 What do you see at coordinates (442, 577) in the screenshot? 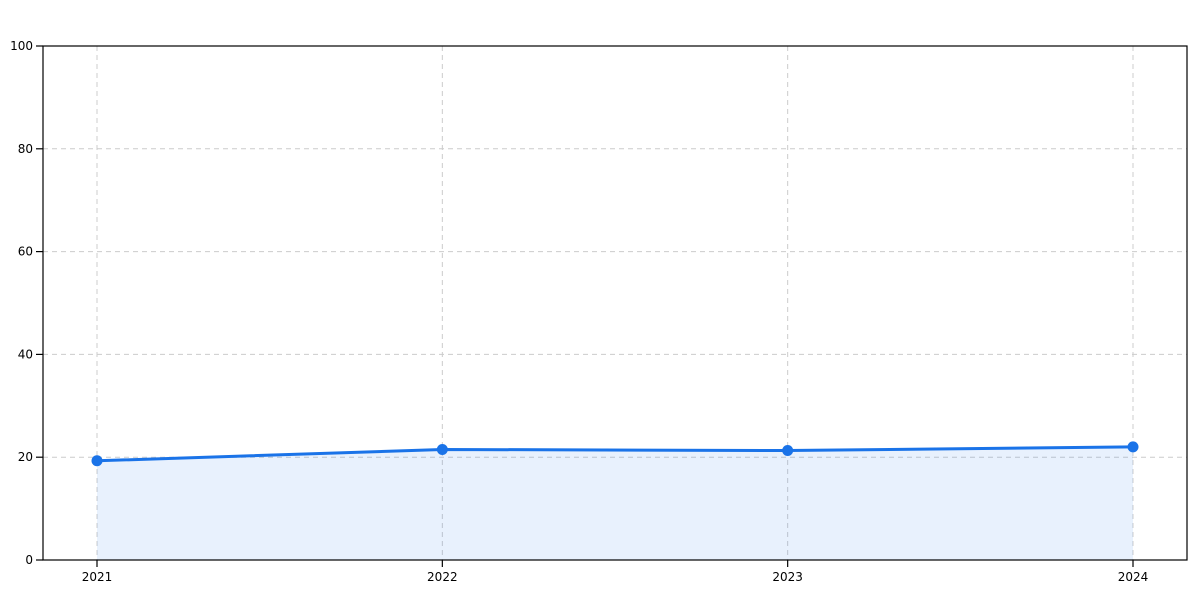
I see `x-tick-label: 2022` at bounding box center [442, 577].